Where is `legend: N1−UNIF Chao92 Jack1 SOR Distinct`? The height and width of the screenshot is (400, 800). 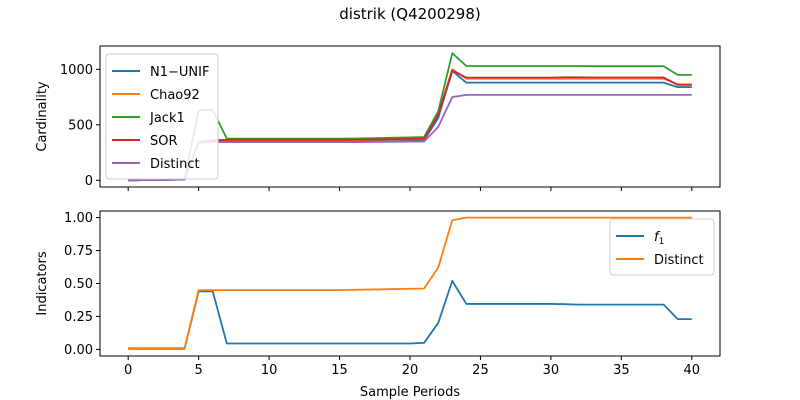 legend: N1−UNIF Chao92 Jack1 SOR Distinct is located at coordinates (162, 116).